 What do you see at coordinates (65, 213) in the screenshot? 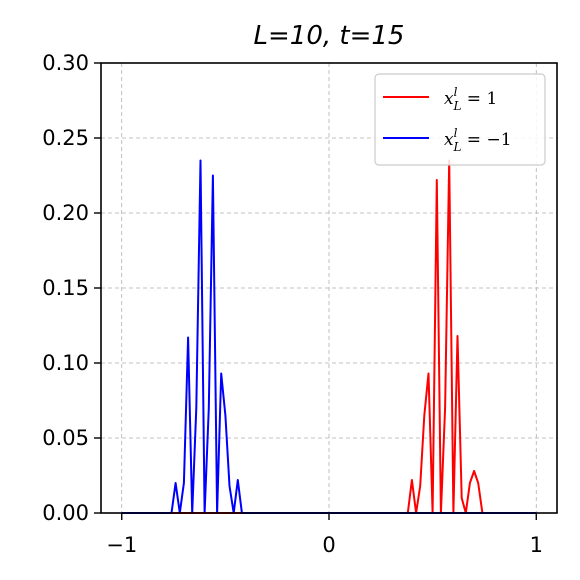
I see `y-tick-label: 0.20` at bounding box center [65, 213].